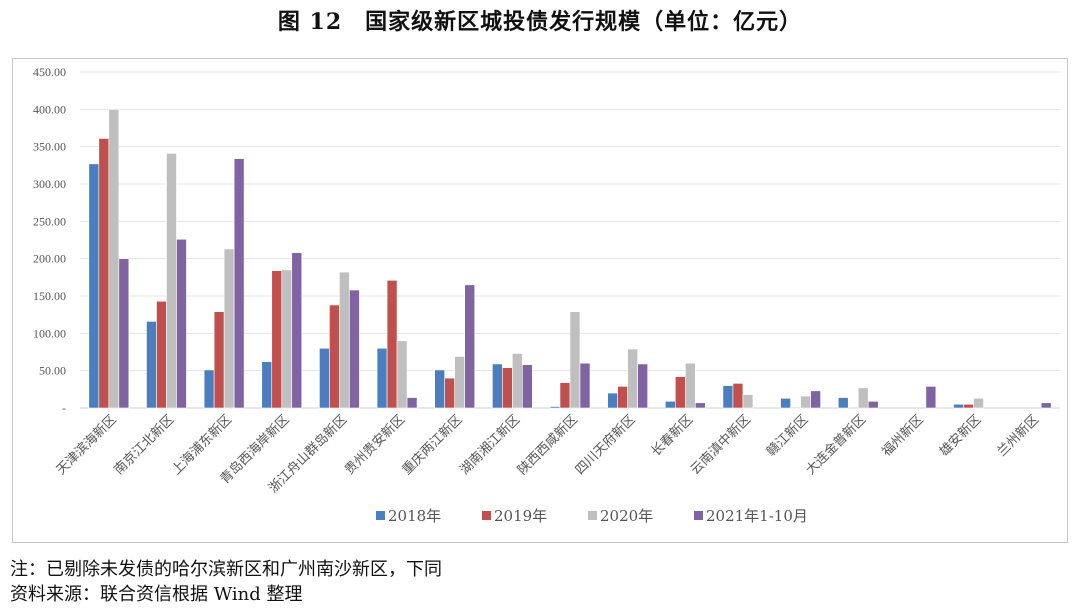  I want to click on bar-2018年-青岛西海岸新区, so click(267, 385).